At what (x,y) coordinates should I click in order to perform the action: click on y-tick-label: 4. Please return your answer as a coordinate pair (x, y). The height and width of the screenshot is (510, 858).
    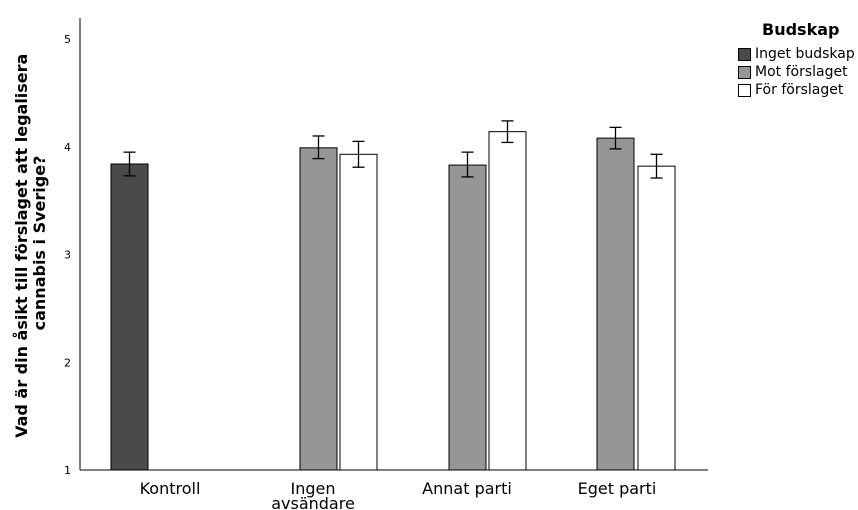
    Looking at the image, I should click on (67, 147).